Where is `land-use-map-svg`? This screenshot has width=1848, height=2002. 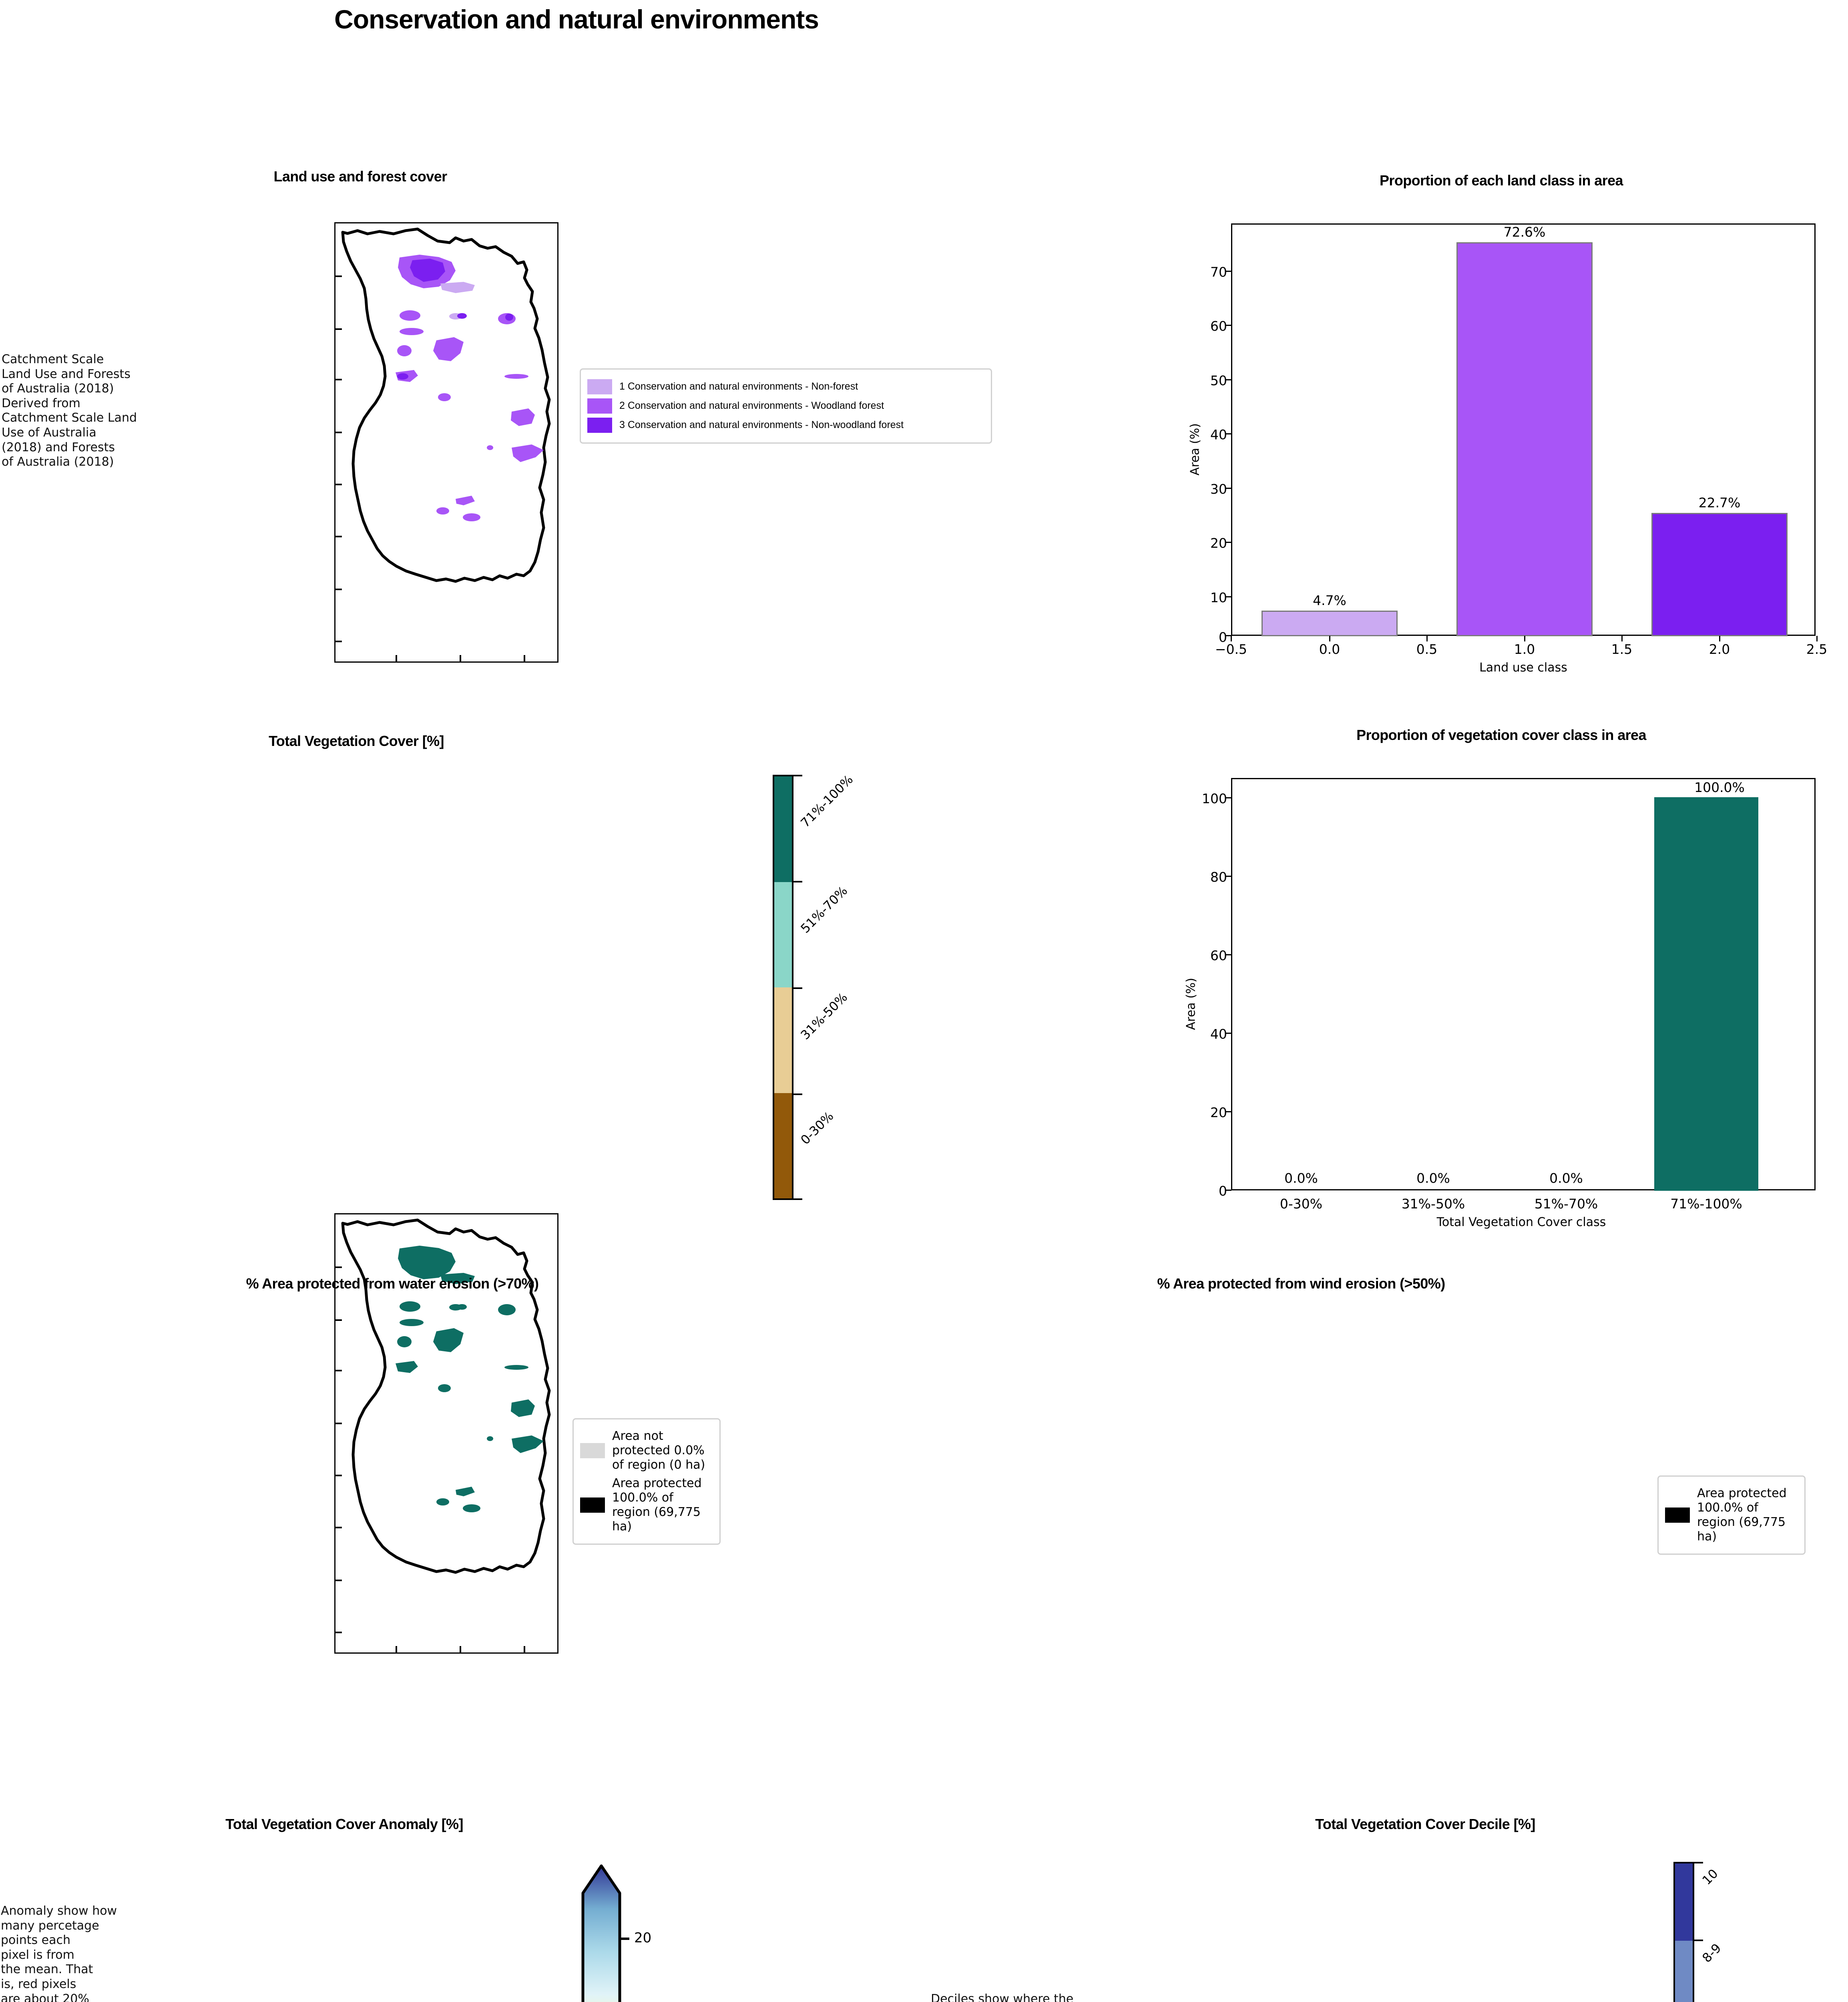 land-use-map-svg is located at coordinates (446, 405).